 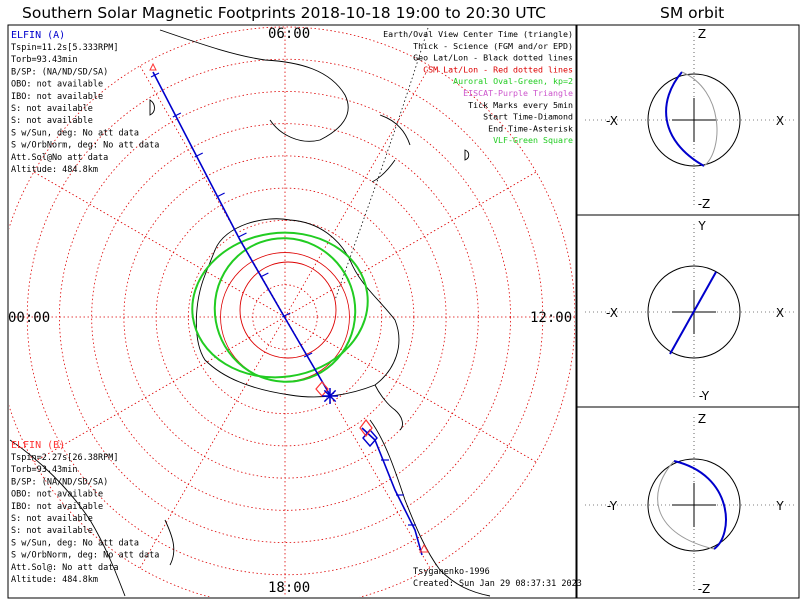 I want to click on created-credit: Created: Sun Jan 29 08:37:31 2023, so click(x=497, y=584).